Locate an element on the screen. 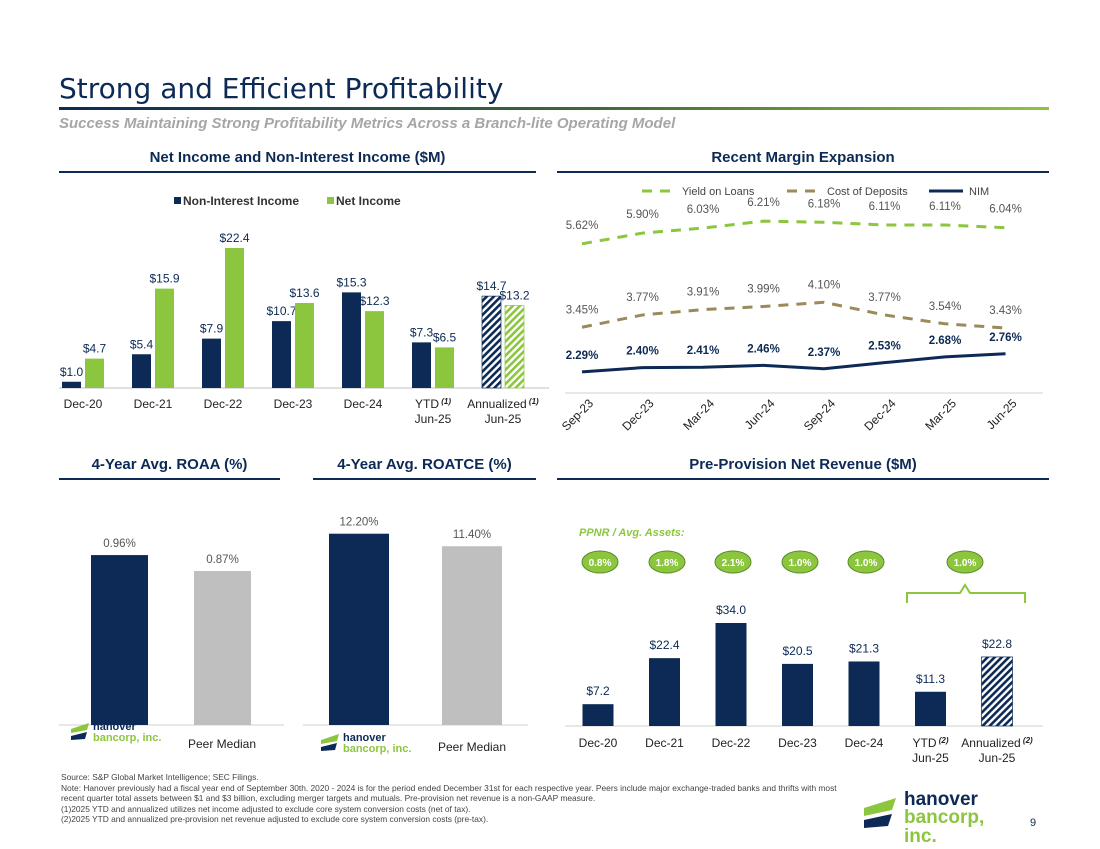  data-label: 3.99% is located at coordinates (763, 289).